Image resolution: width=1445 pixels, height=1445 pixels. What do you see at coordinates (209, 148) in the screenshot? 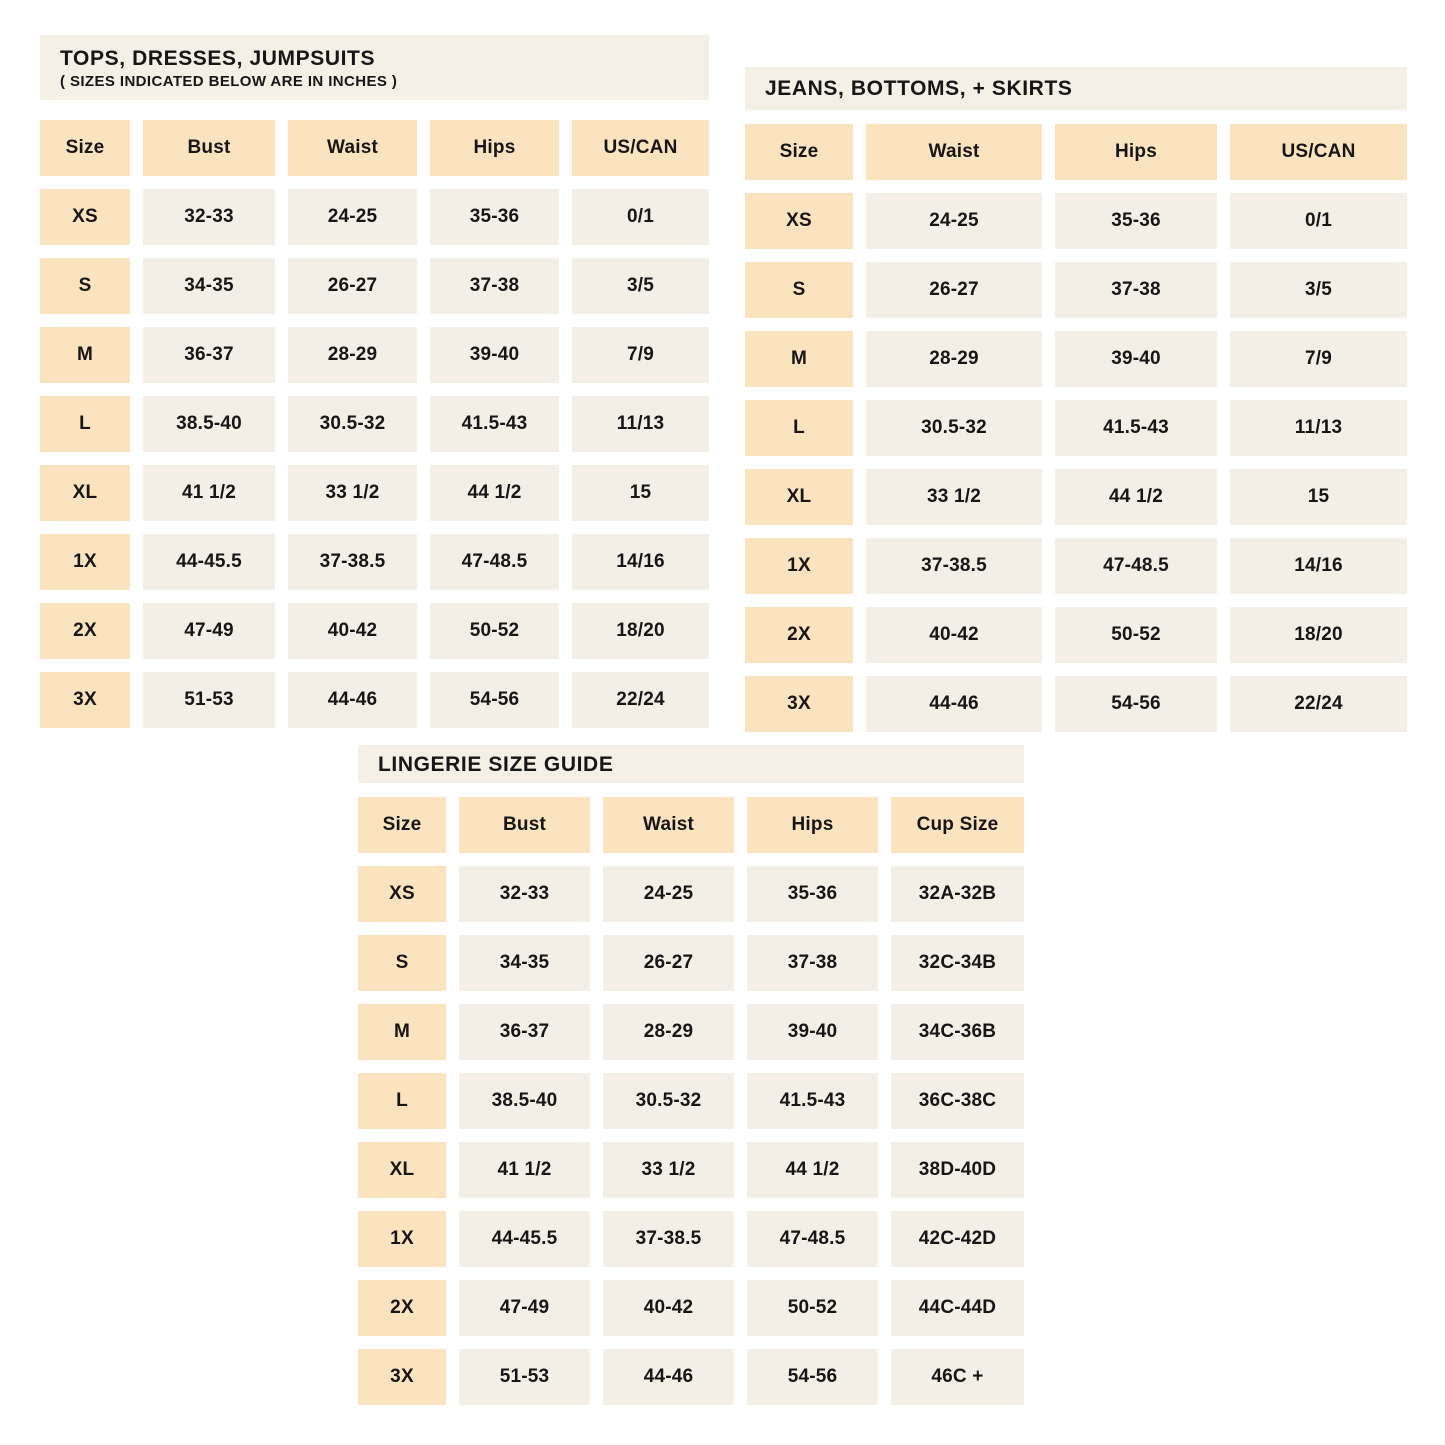
I see `column-header-bust: Bust` at bounding box center [209, 148].